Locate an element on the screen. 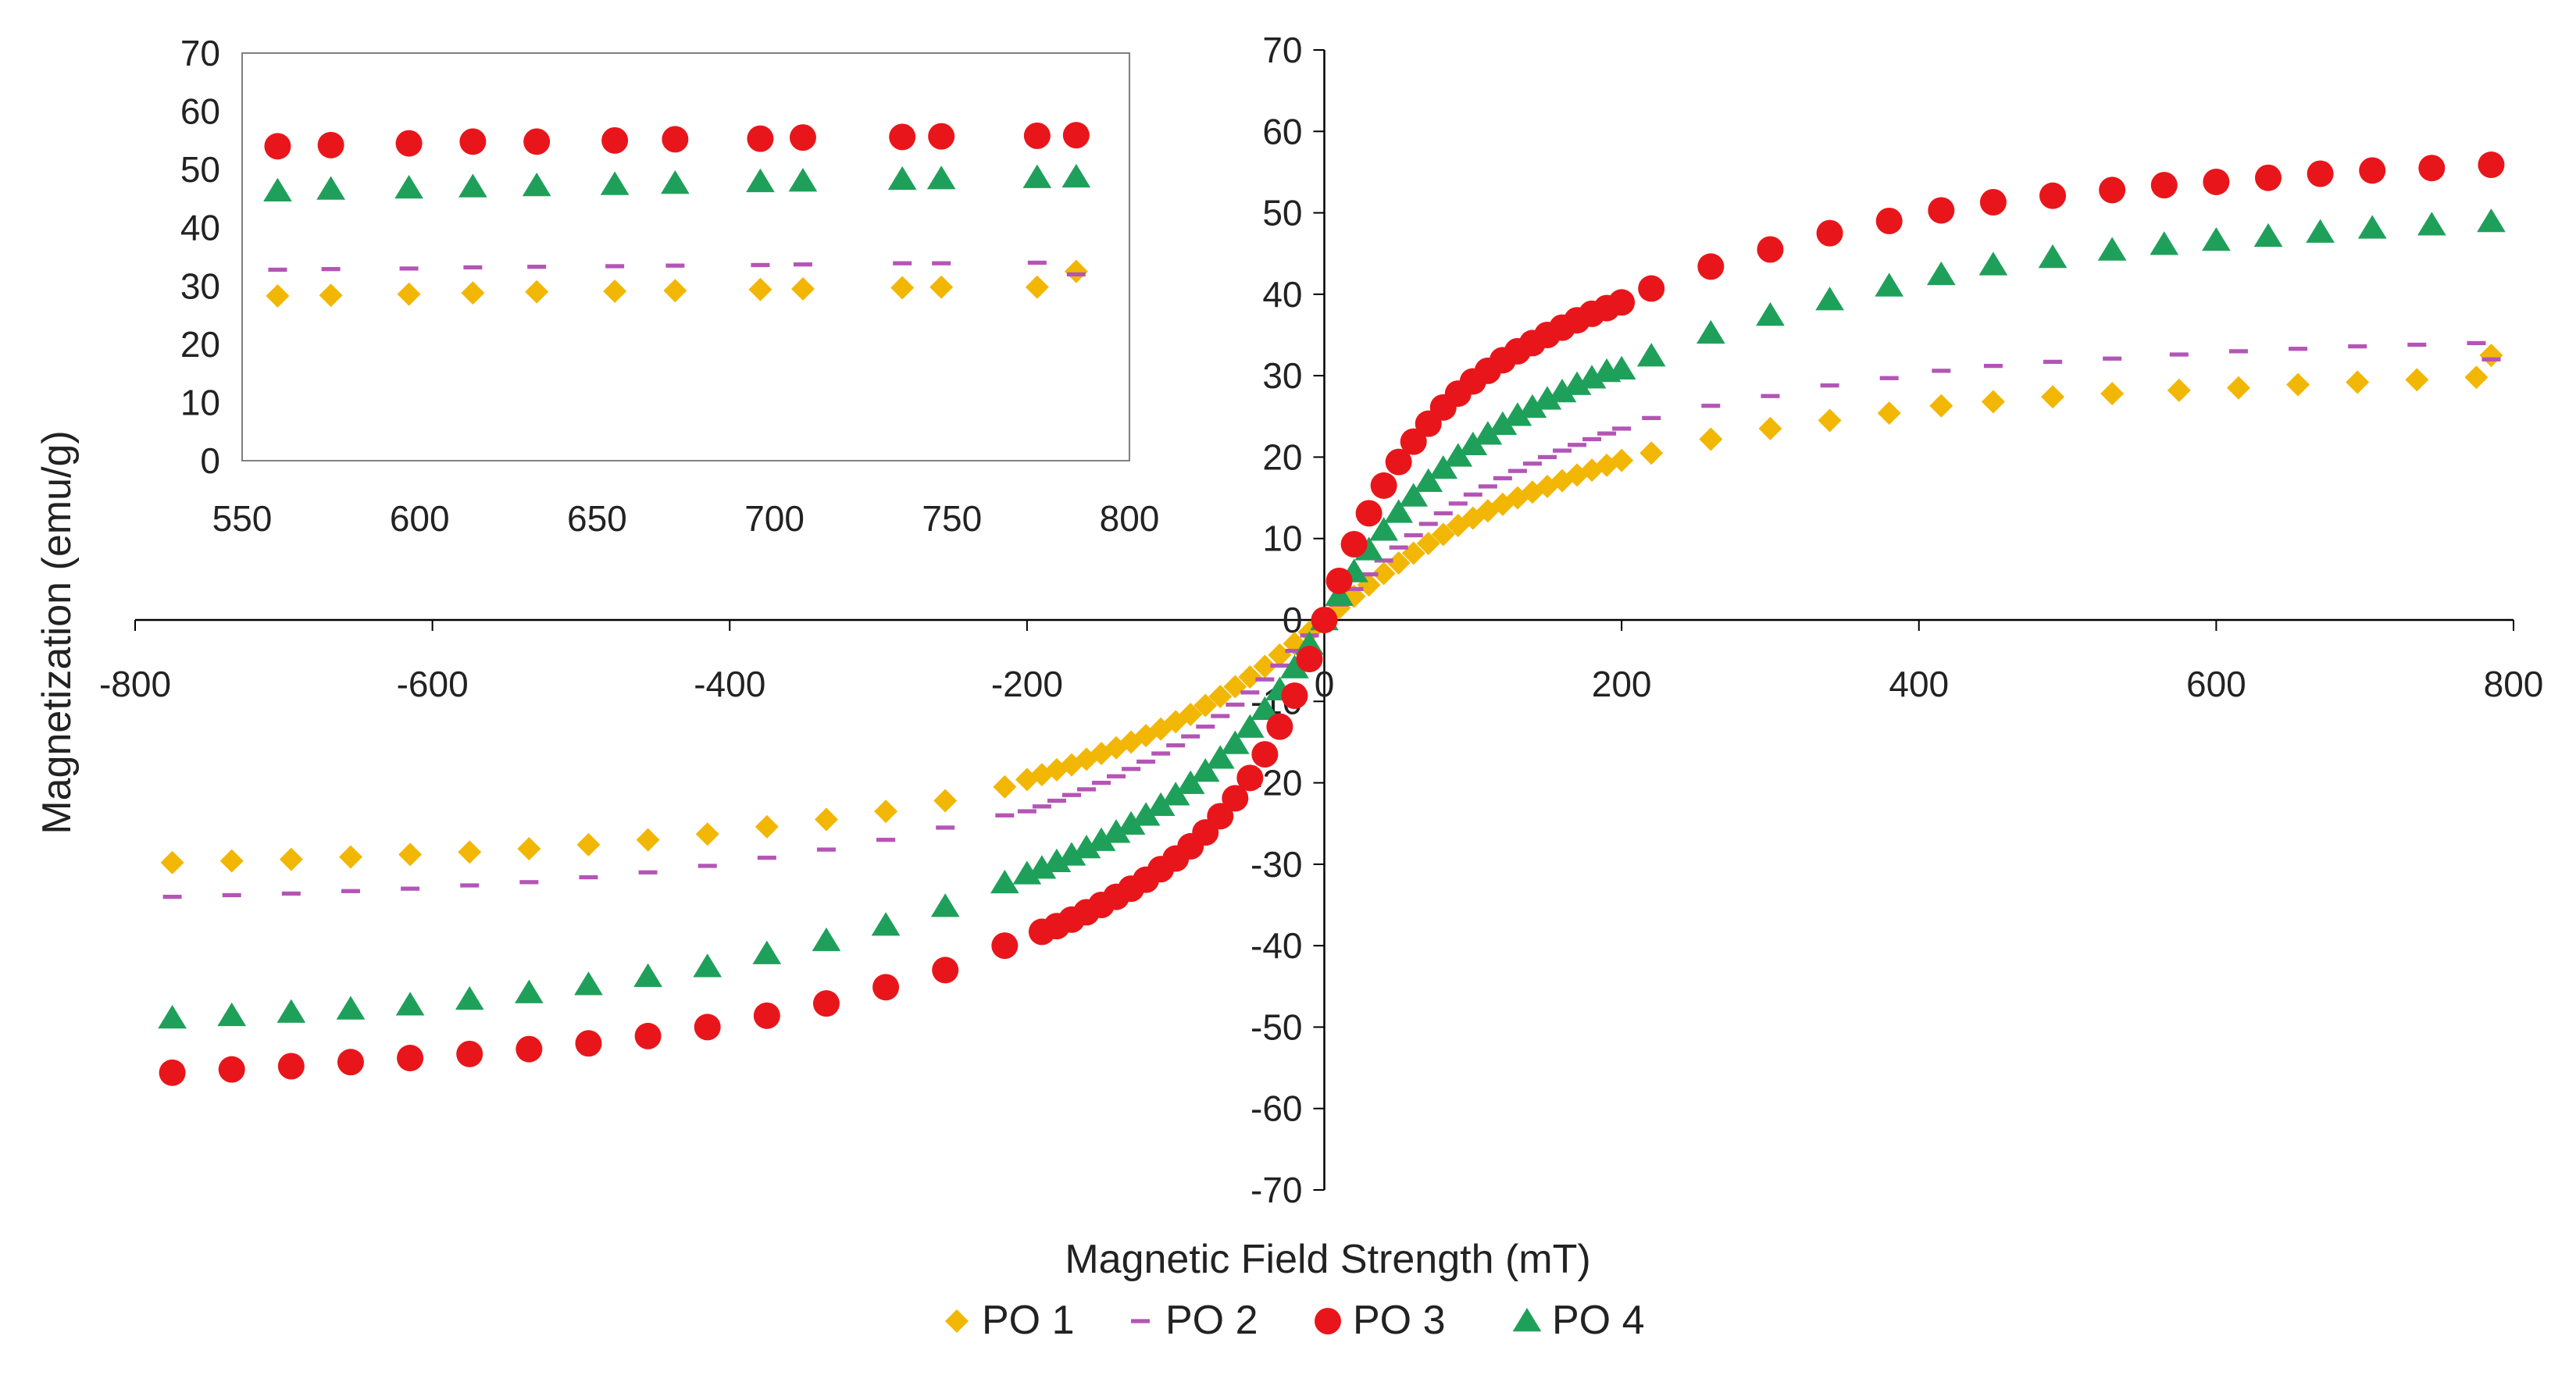 The height and width of the screenshot is (1375, 2576). main-x-tick-label: -800 is located at coordinates (135, 684).